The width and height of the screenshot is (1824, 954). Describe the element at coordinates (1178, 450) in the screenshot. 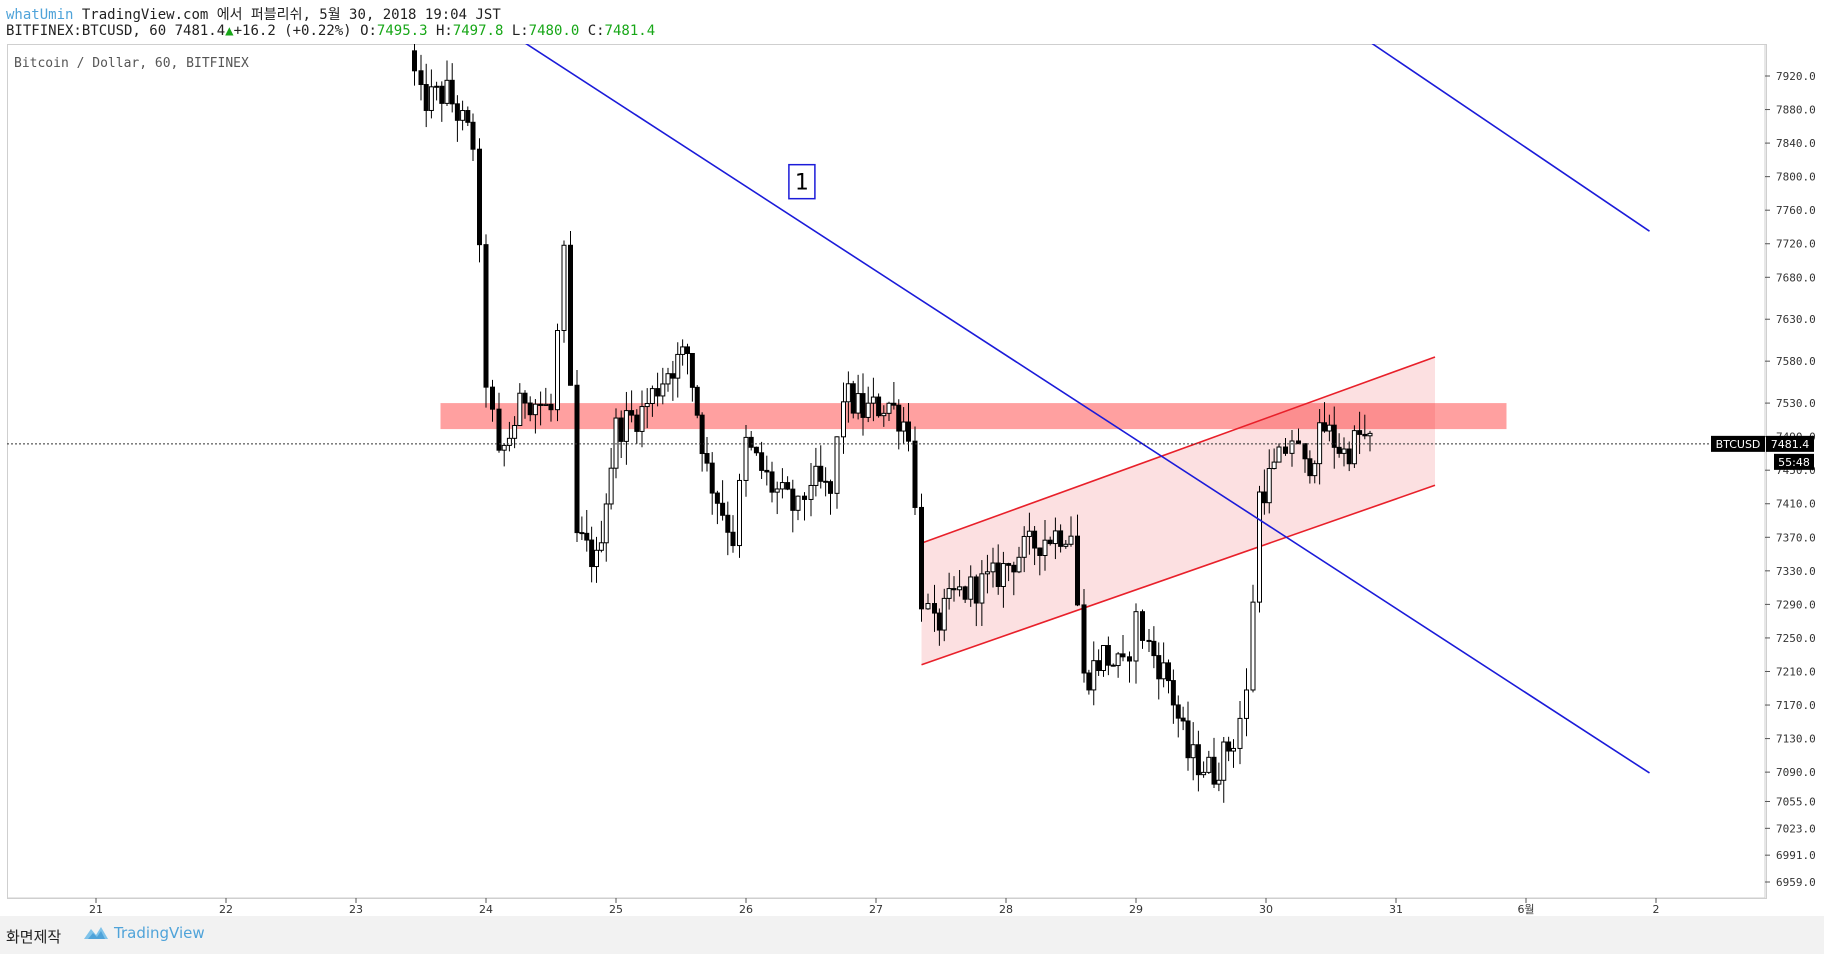

I see `channel-upper-line` at that location.